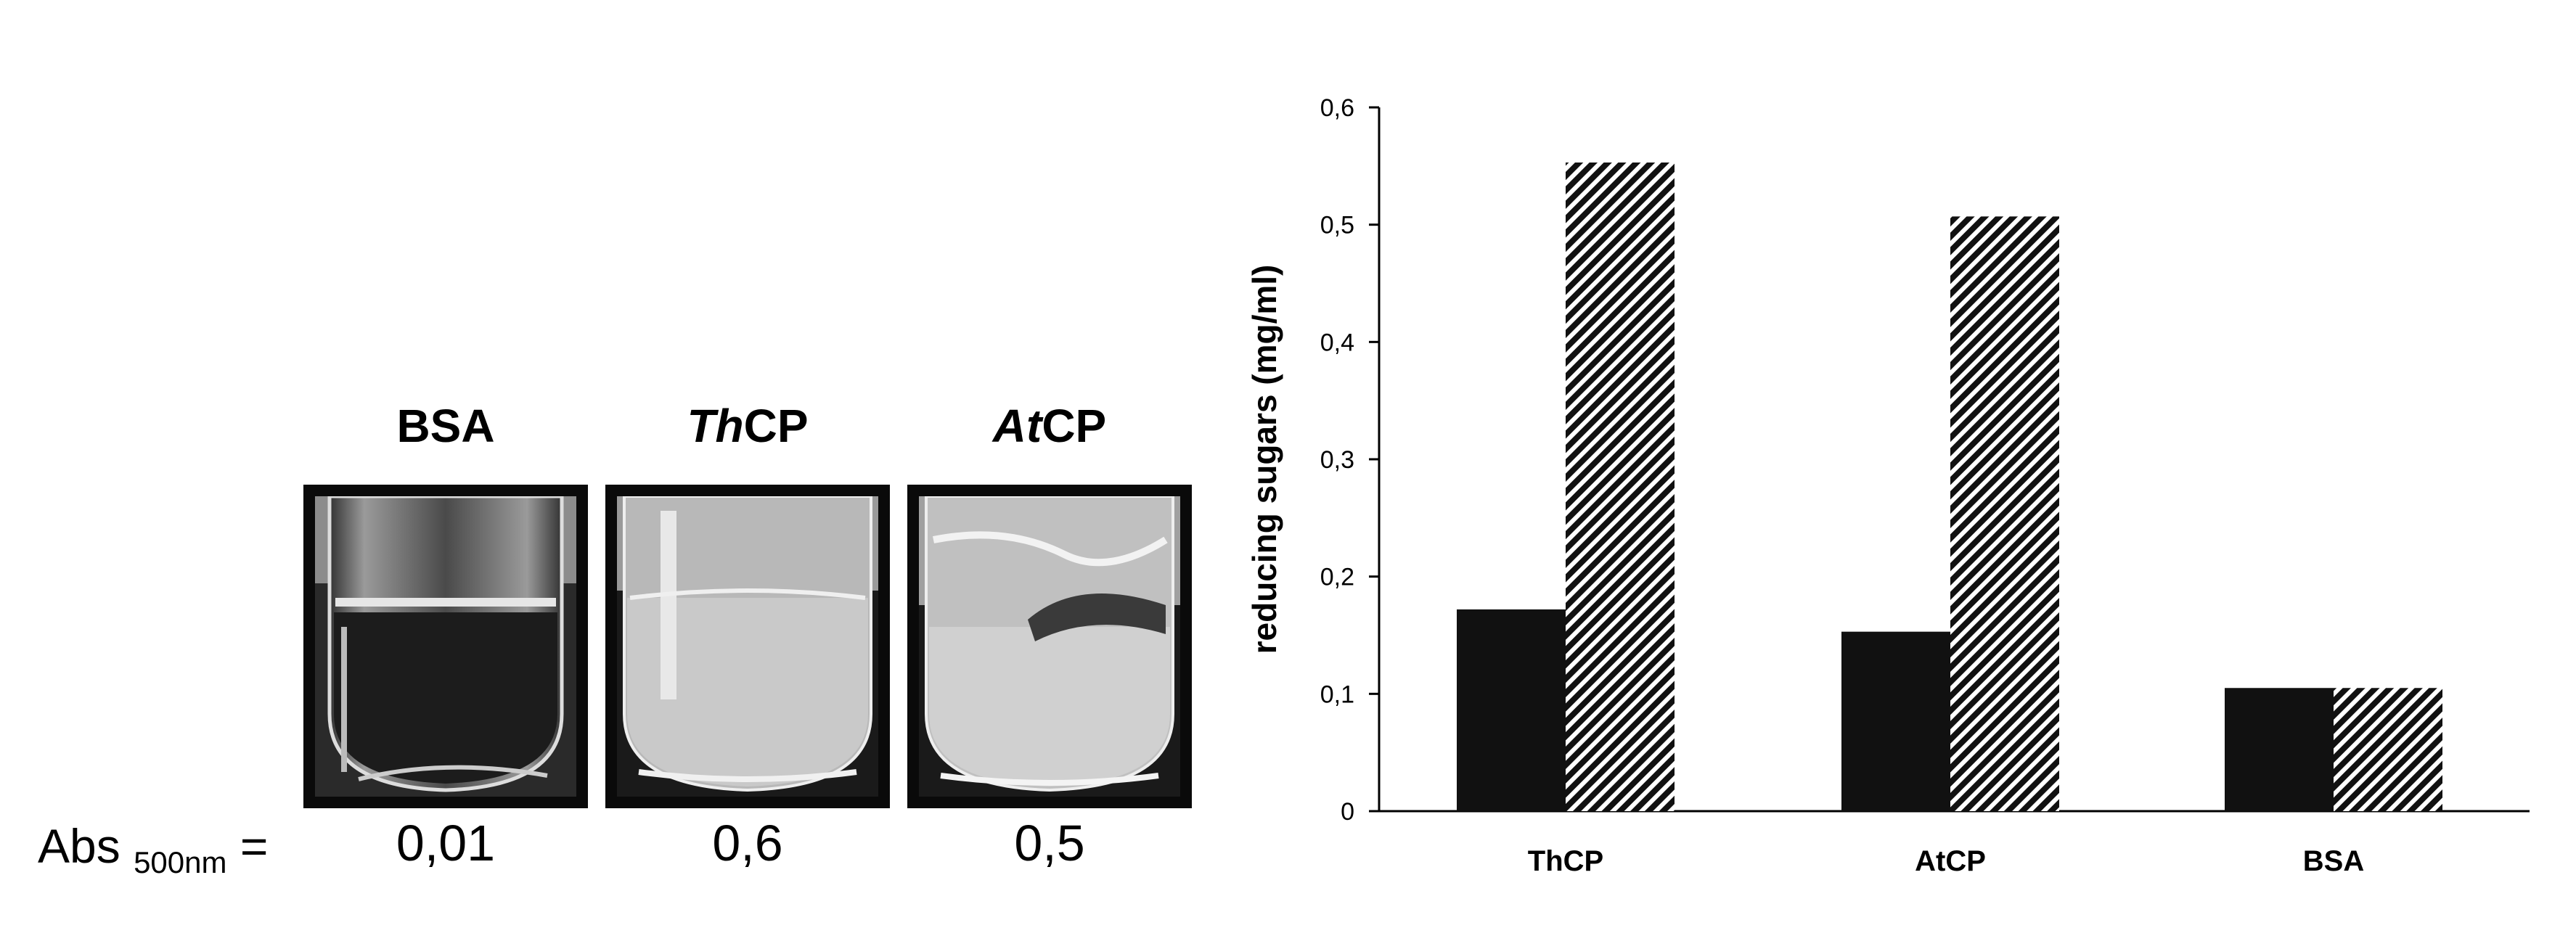  Describe the element at coordinates (446, 646) in the screenshot. I see `tube-photo-bsa` at that location.